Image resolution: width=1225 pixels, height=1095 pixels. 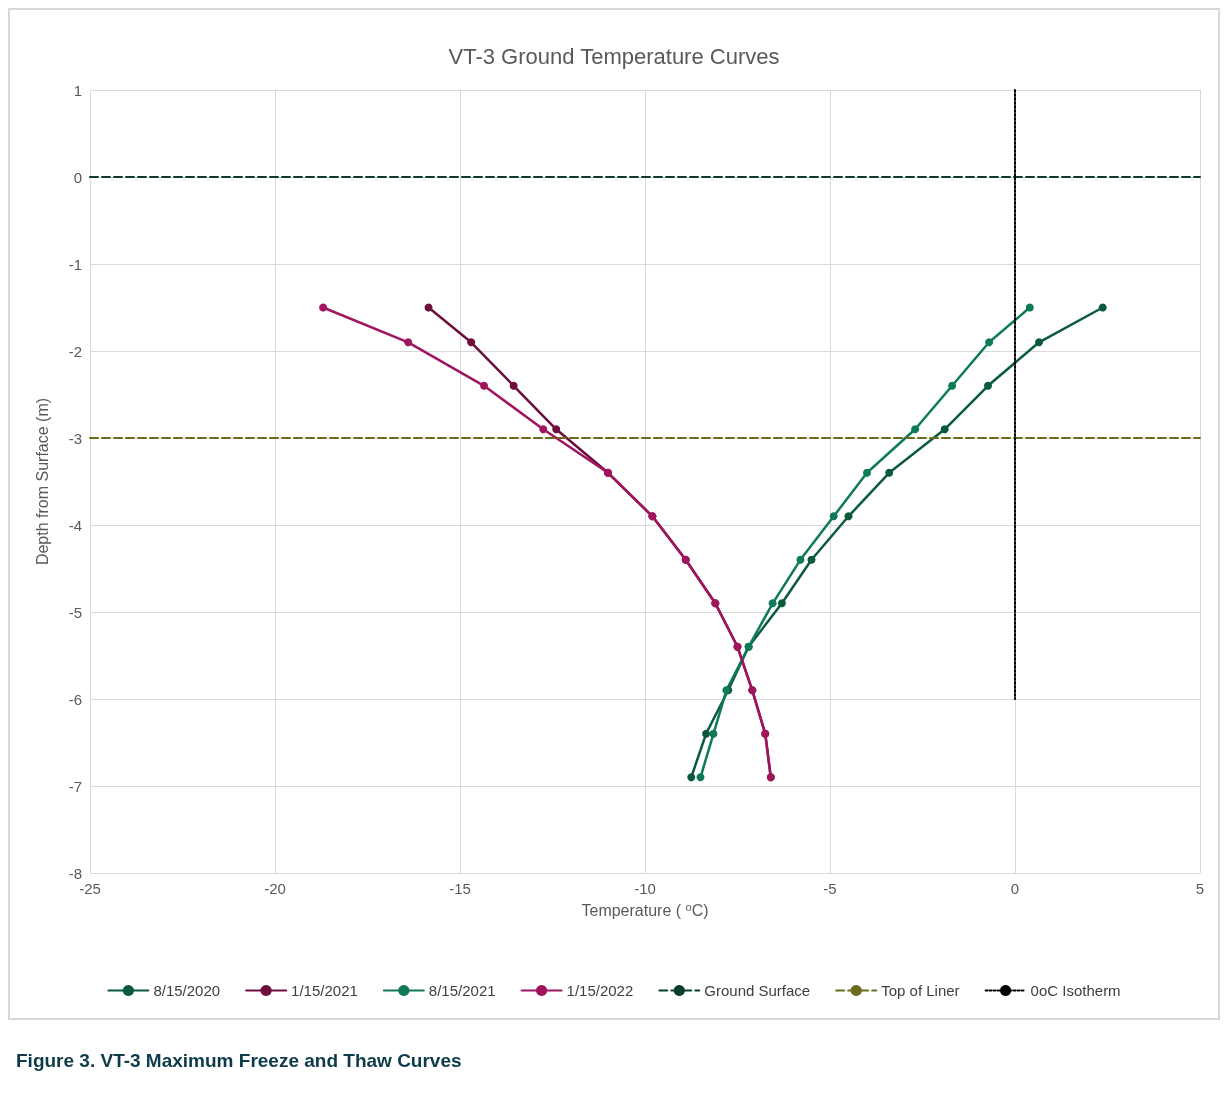 I want to click on x-tick-label: -25, so click(x=90, y=888).